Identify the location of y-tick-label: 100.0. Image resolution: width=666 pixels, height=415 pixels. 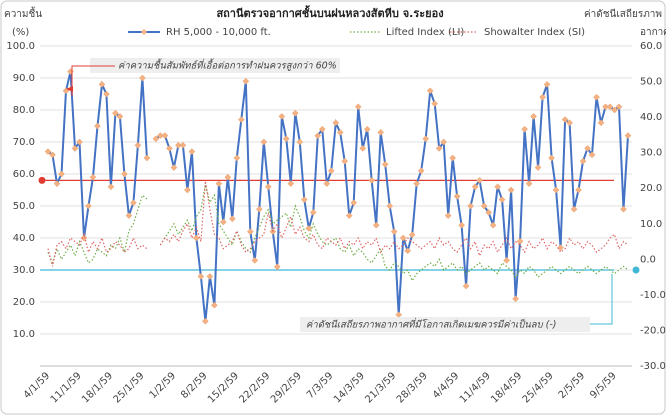
(20, 46).